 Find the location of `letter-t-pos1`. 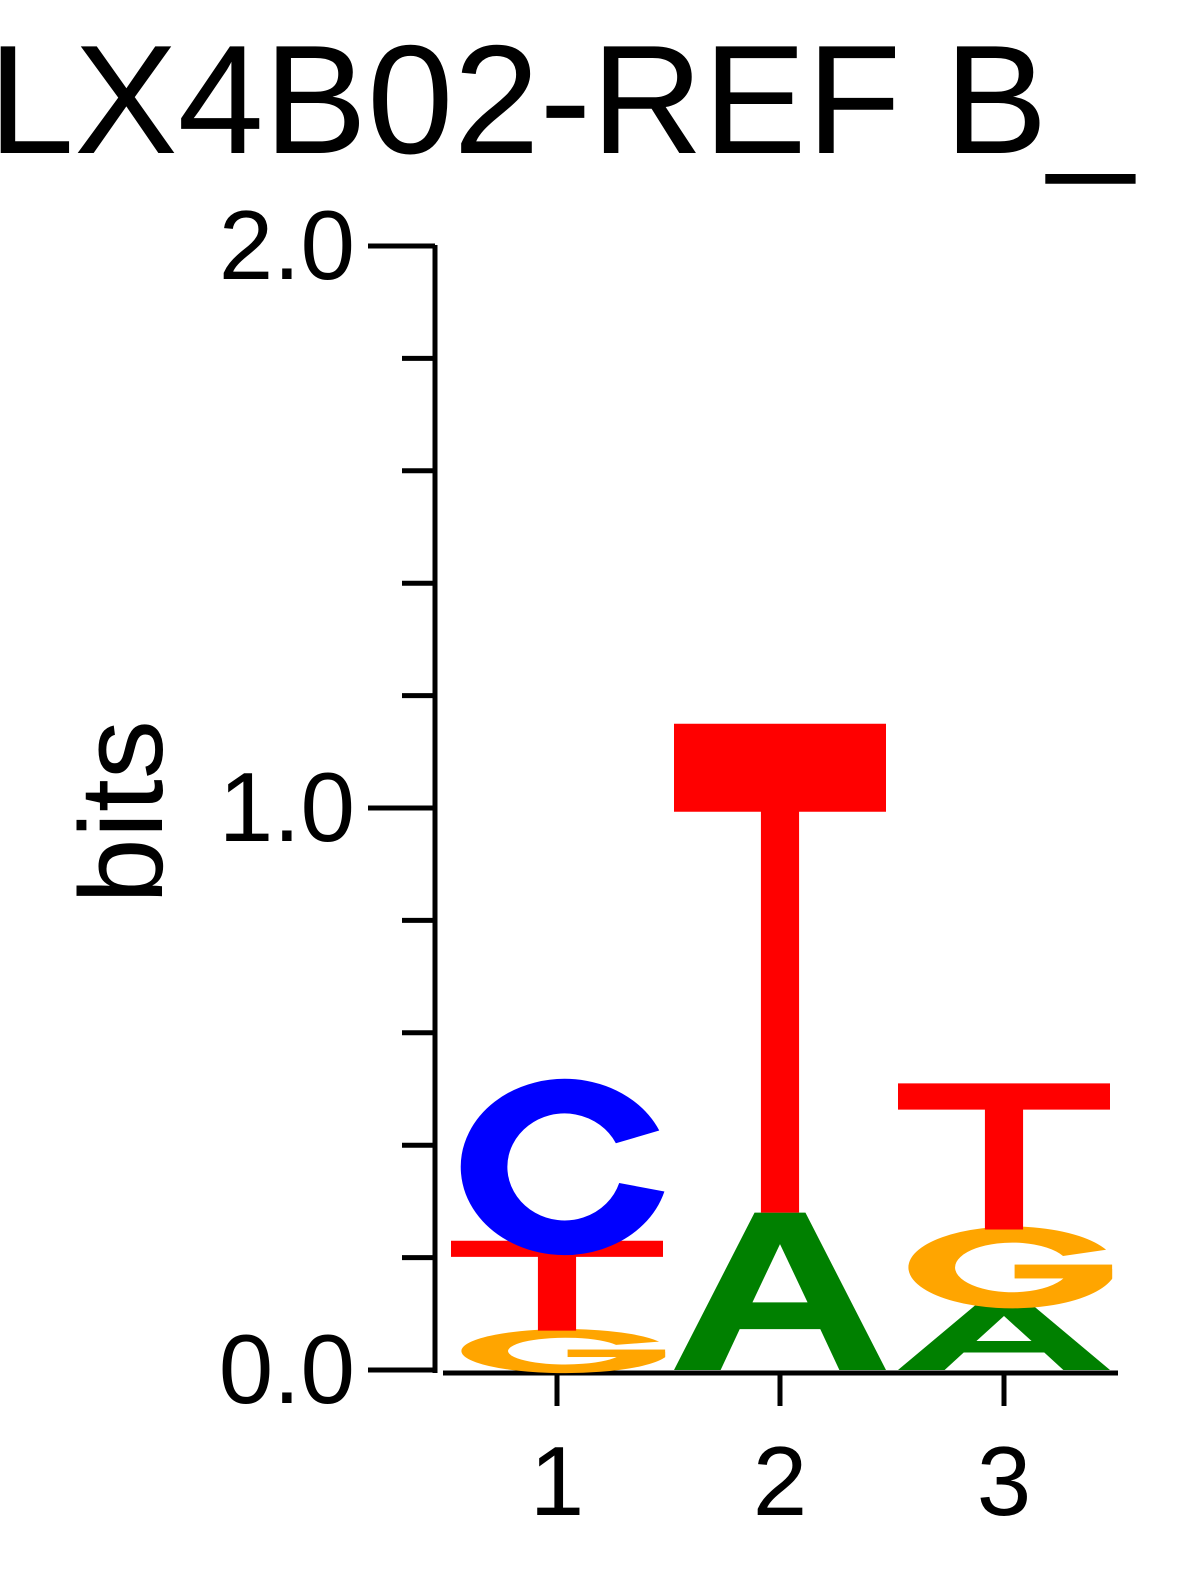

letter-t-pos1 is located at coordinates (557, 1285).